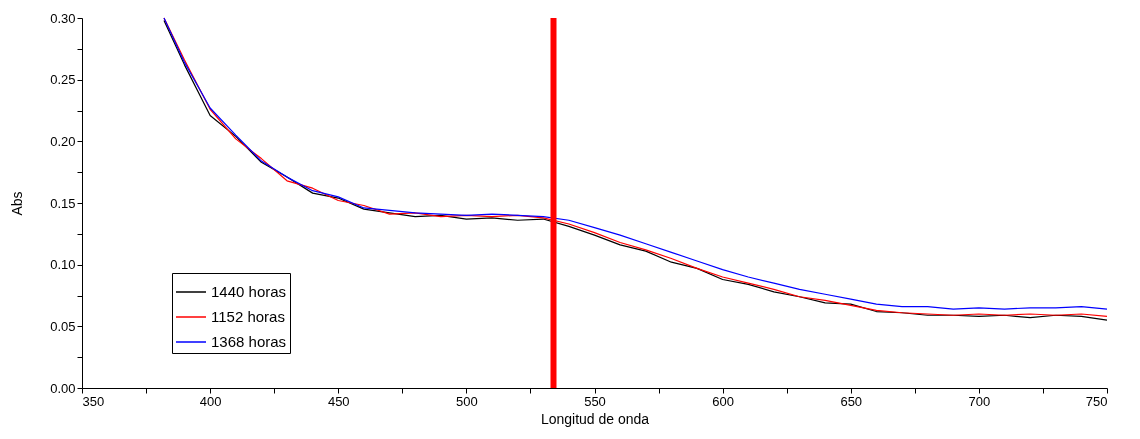  What do you see at coordinates (249, 341) in the screenshot?
I see `legend-label: 1368 horas` at bounding box center [249, 341].